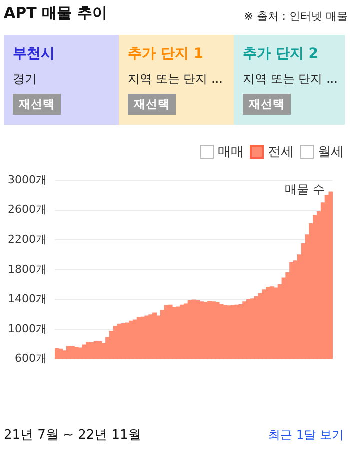 The width and height of the screenshot is (350, 450). Describe the element at coordinates (27, 299) in the screenshot. I see `y-tick-label: 1400개` at that location.